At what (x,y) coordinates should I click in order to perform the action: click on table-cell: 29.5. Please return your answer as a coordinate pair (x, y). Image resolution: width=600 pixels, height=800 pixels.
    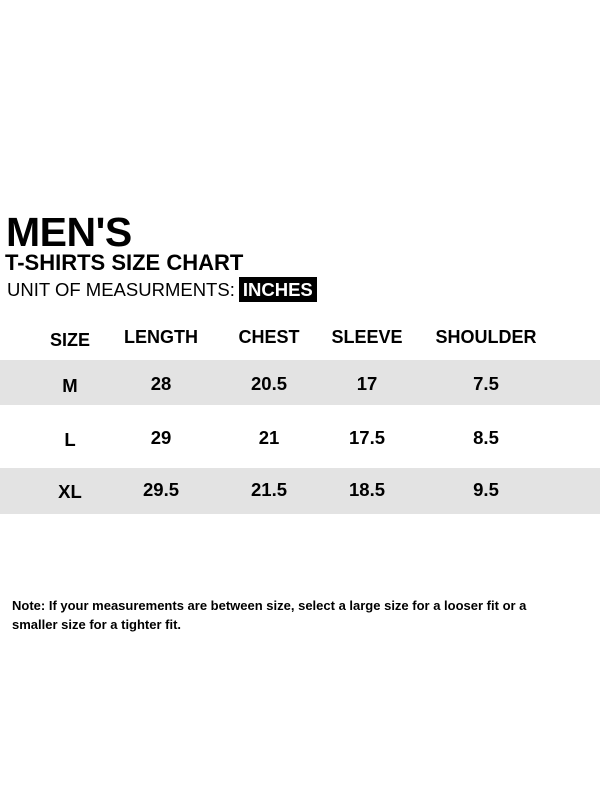
    Looking at the image, I should click on (161, 489).